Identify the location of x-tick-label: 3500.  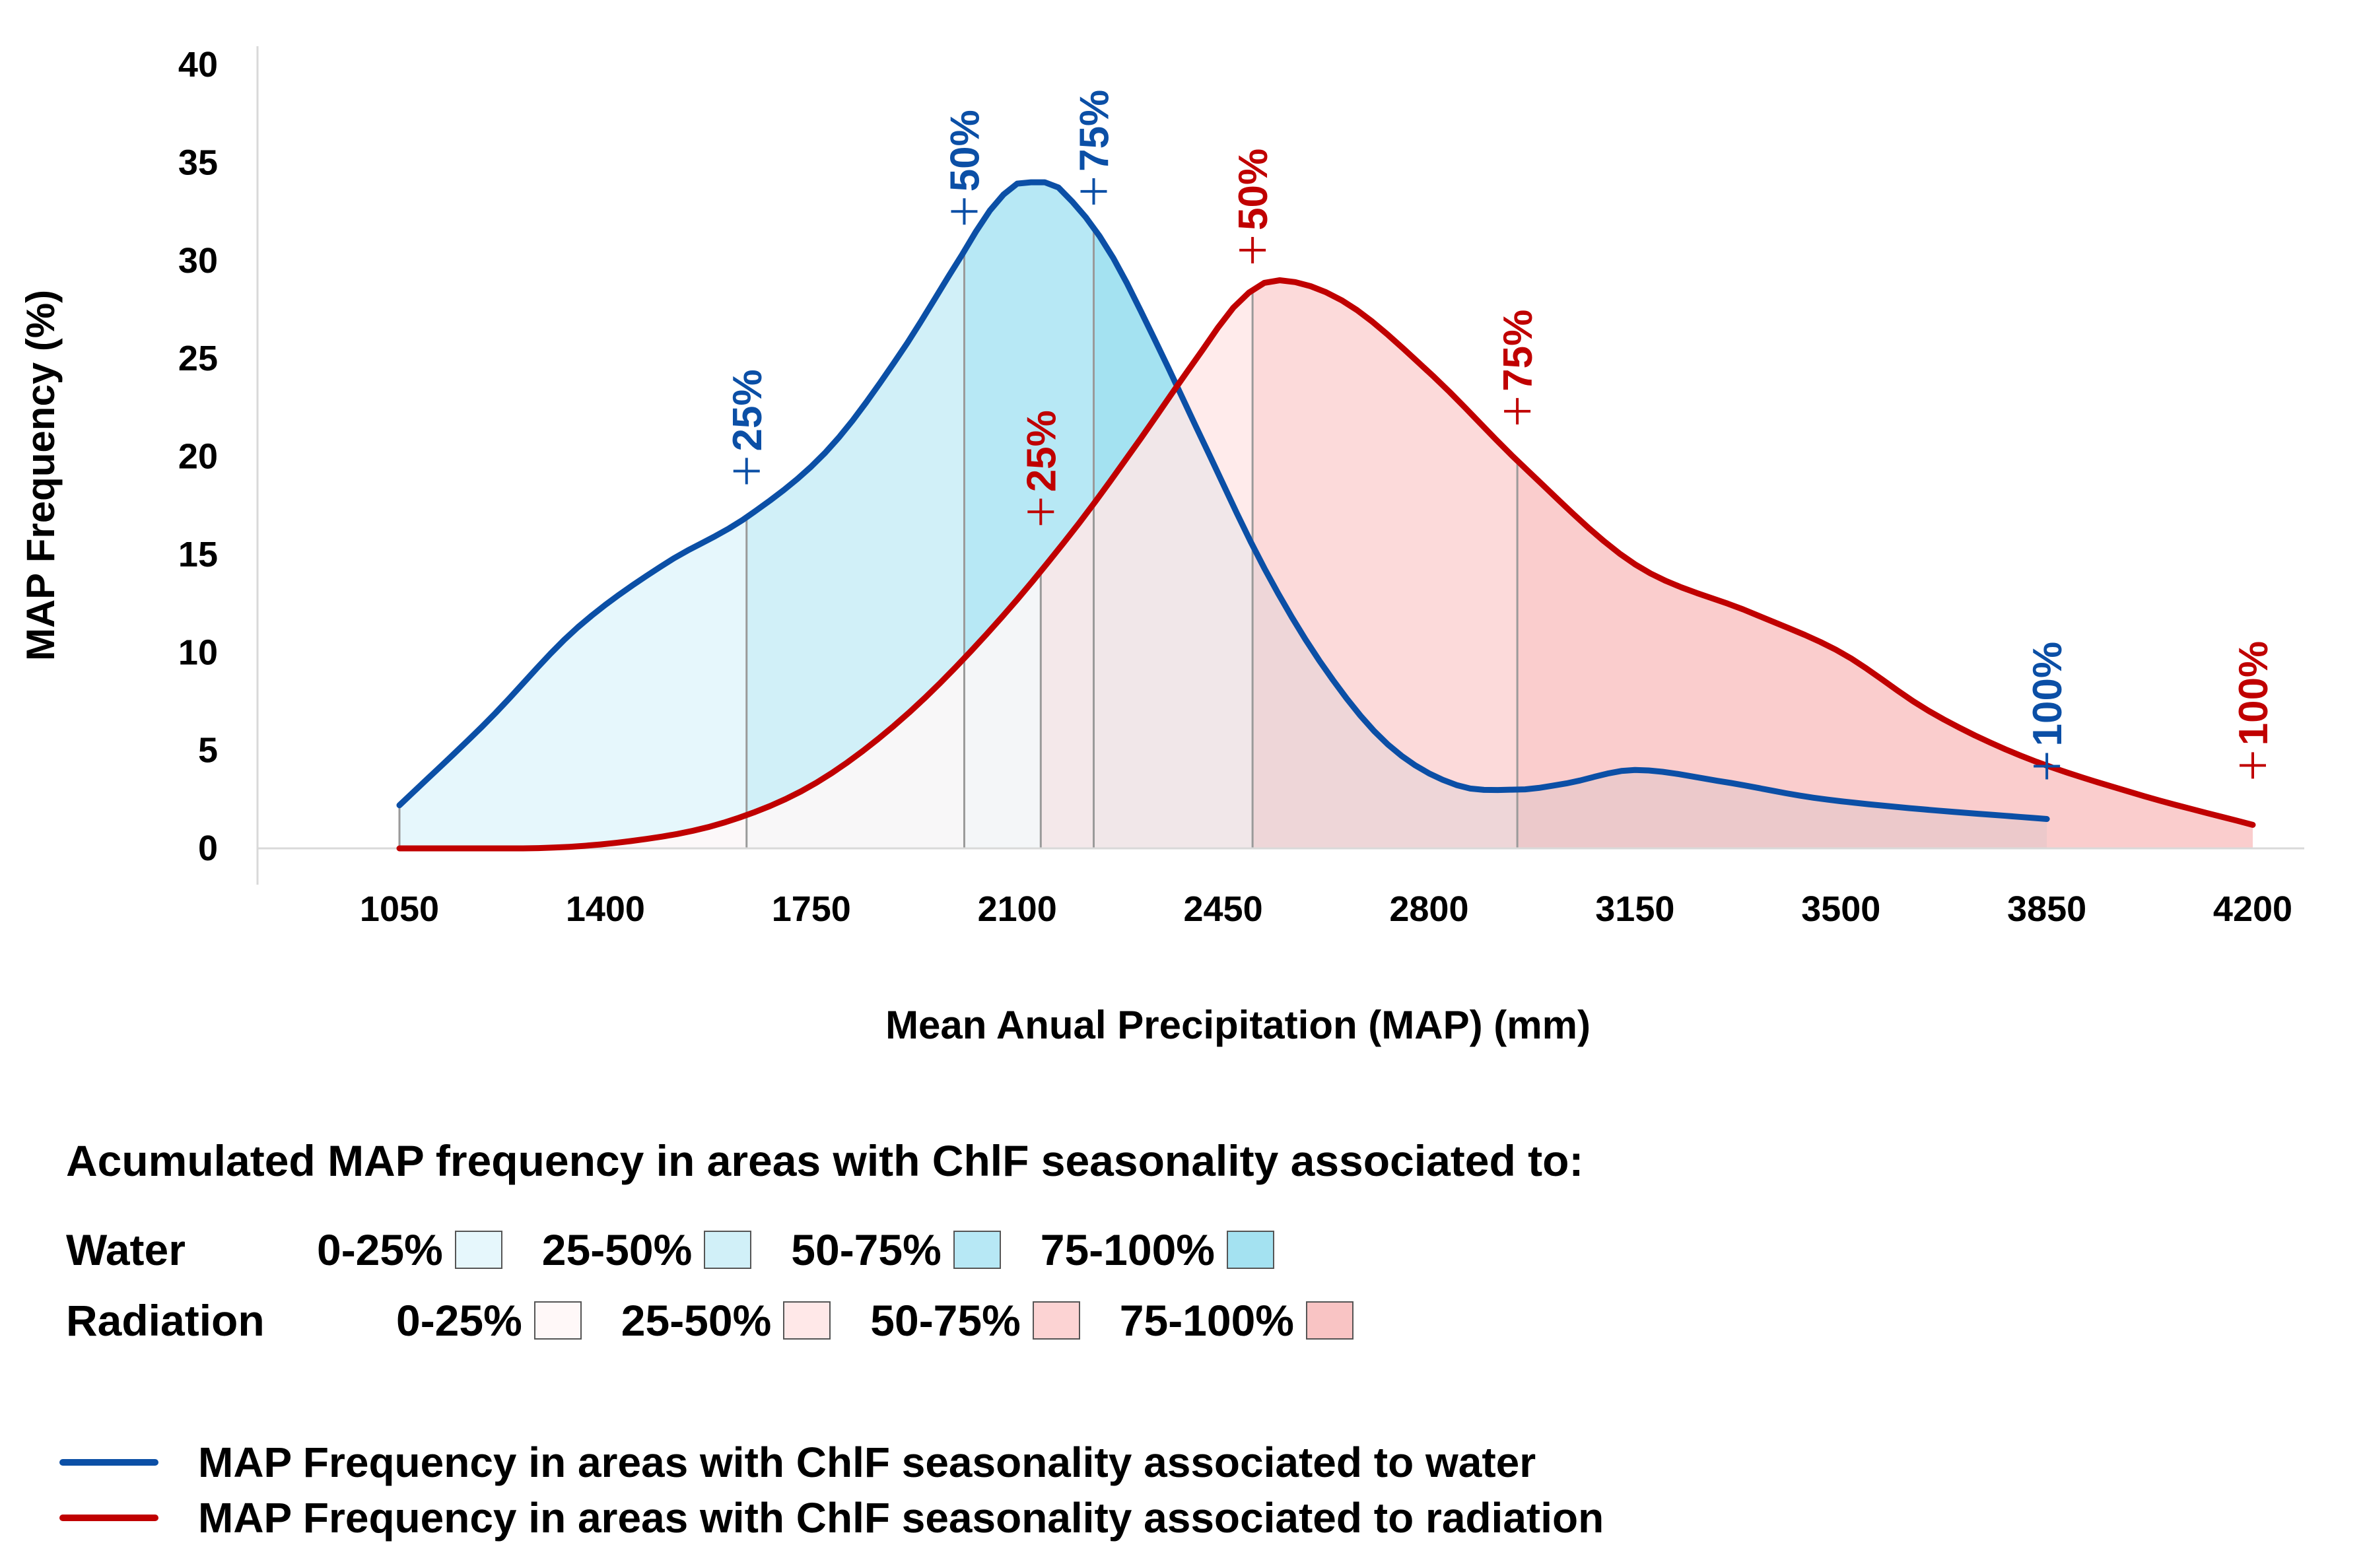
(1840, 909).